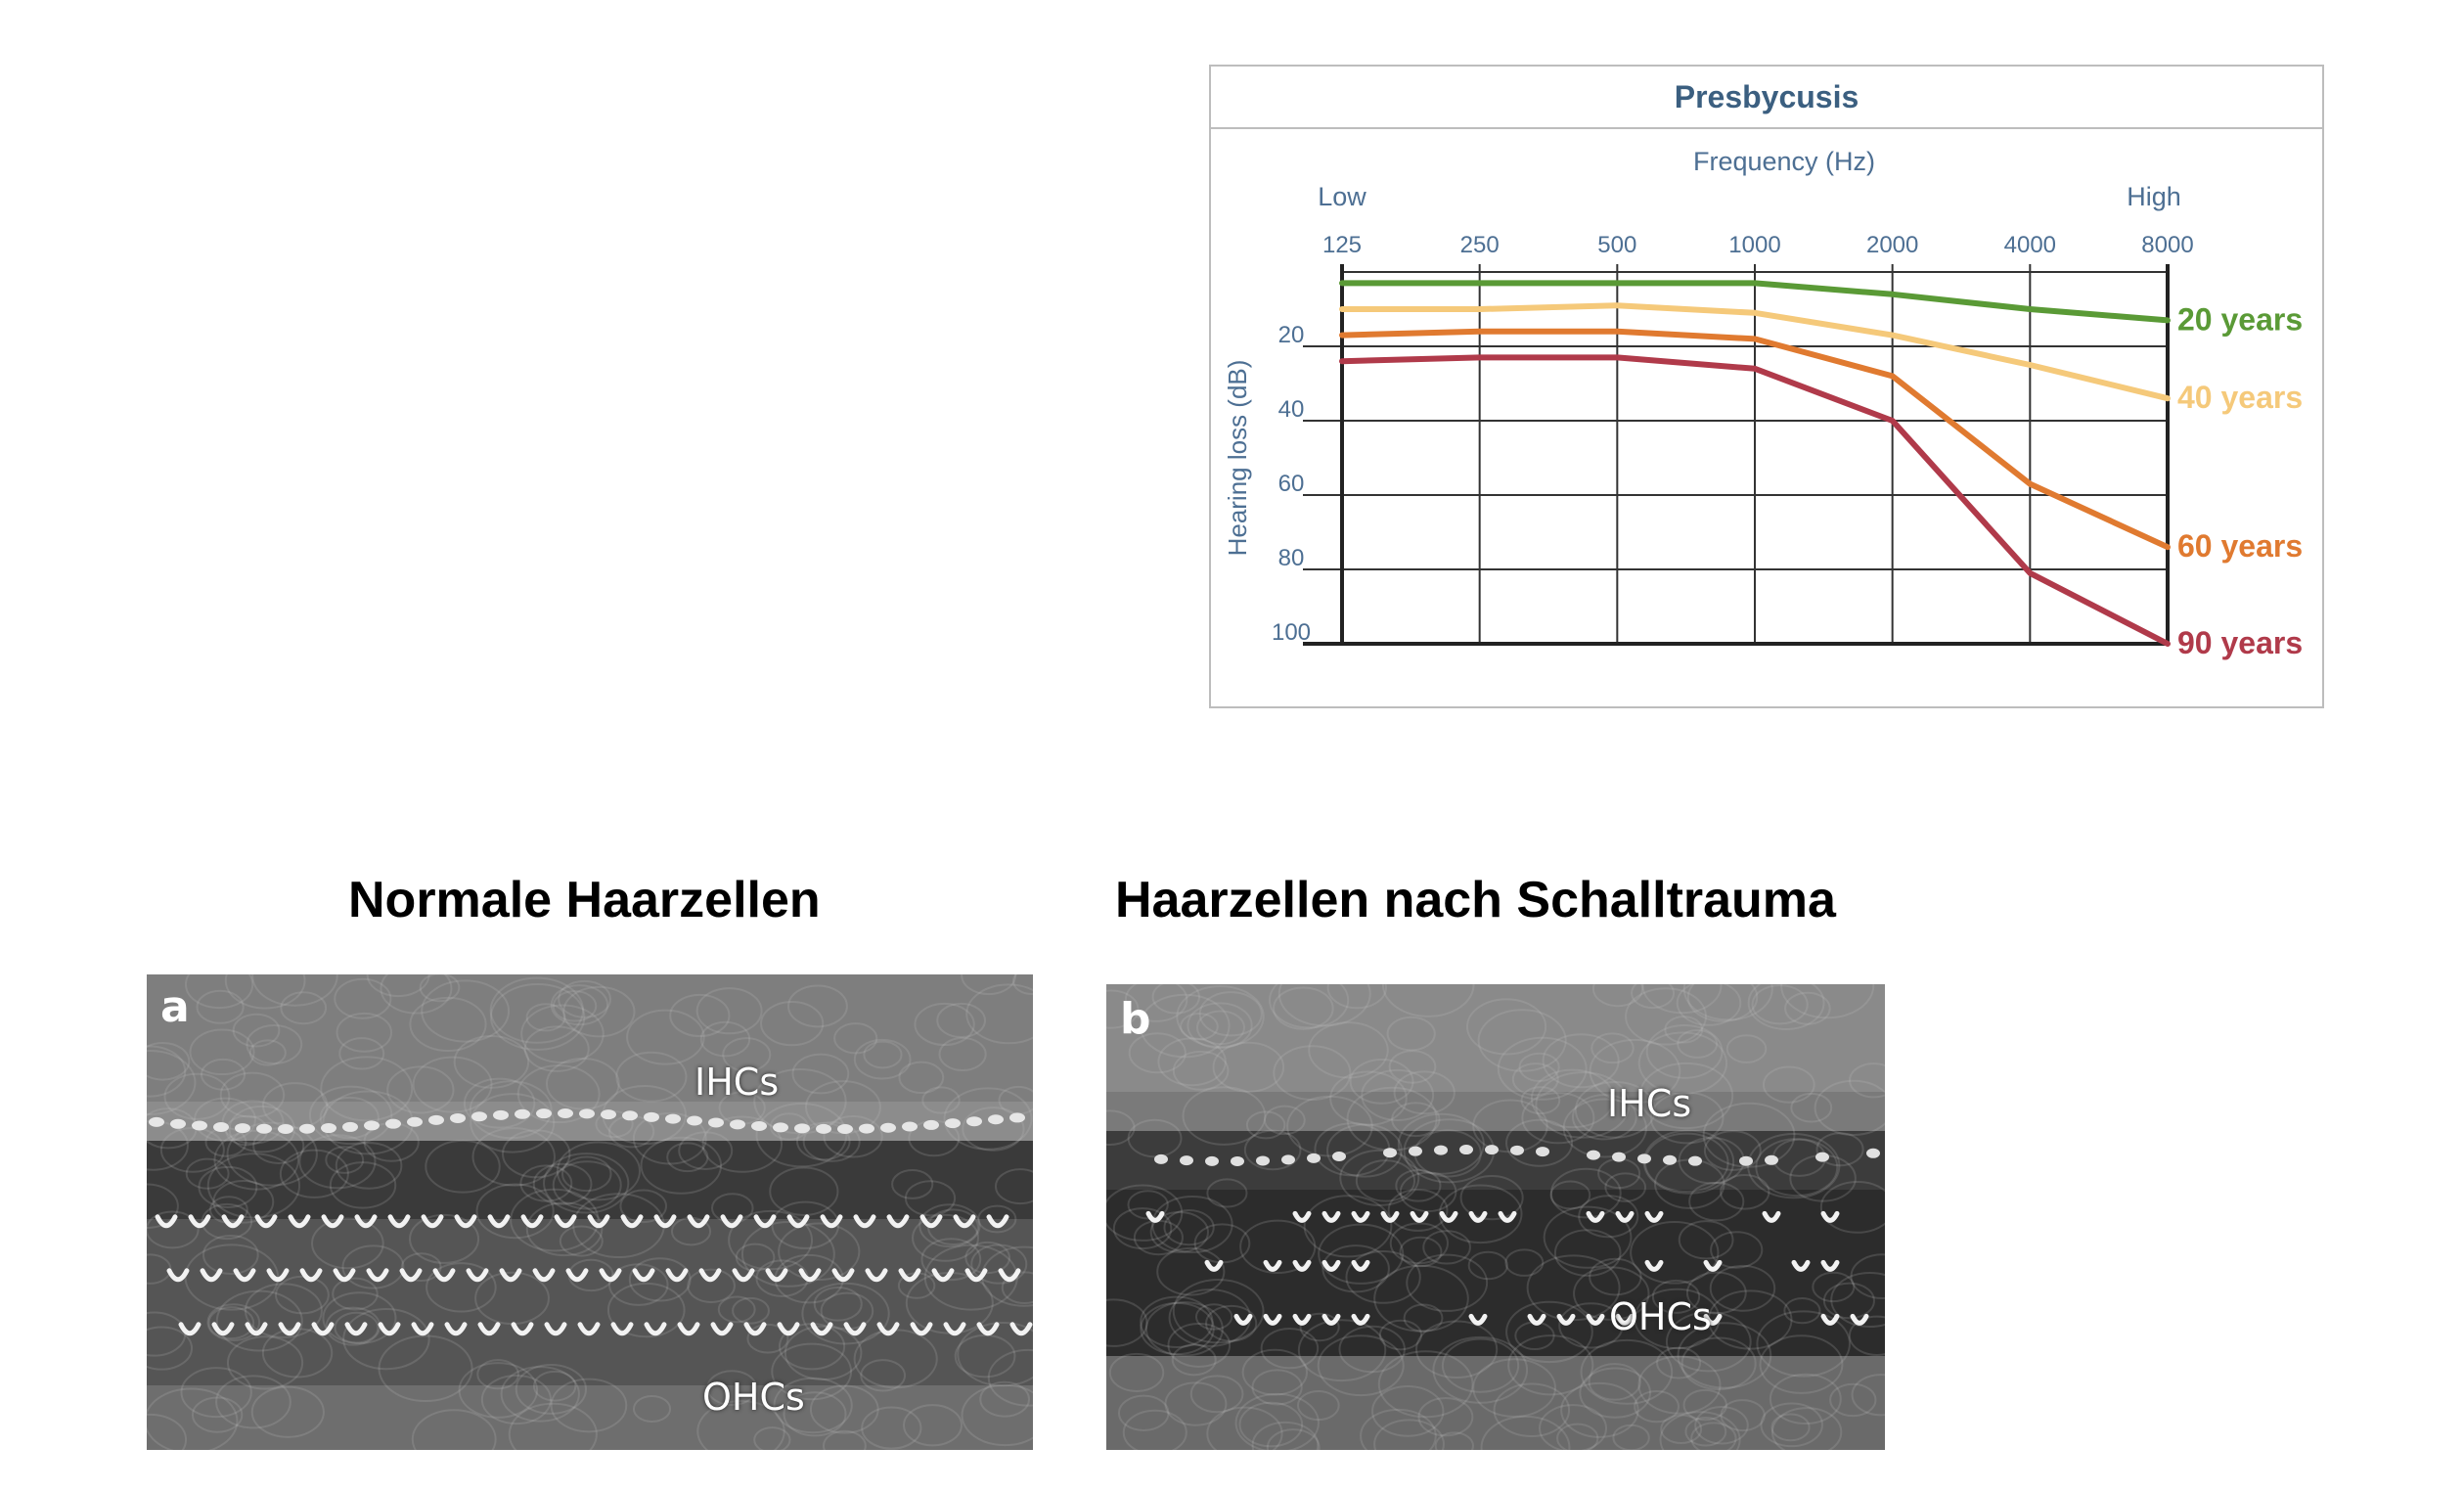 The image size is (2464, 1492). What do you see at coordinates (2167, 245) in the screenshot?
I see `x-tick-label: 8000` at bounding box center [2167, 245].